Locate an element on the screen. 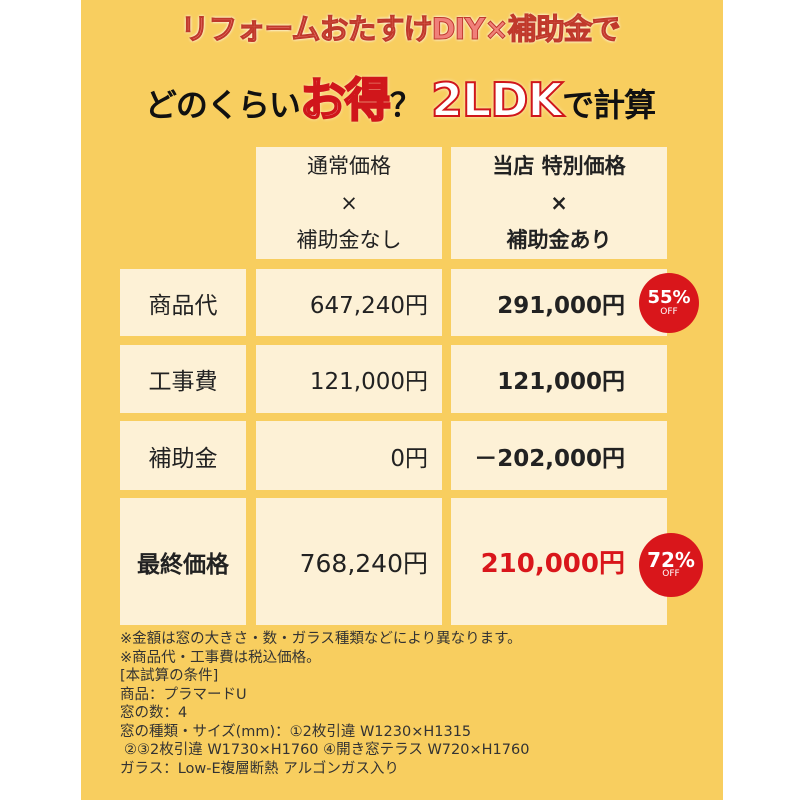 This screenshot has height=800, width=800. normal-price: 0円 is located at coordinates (349, 455).